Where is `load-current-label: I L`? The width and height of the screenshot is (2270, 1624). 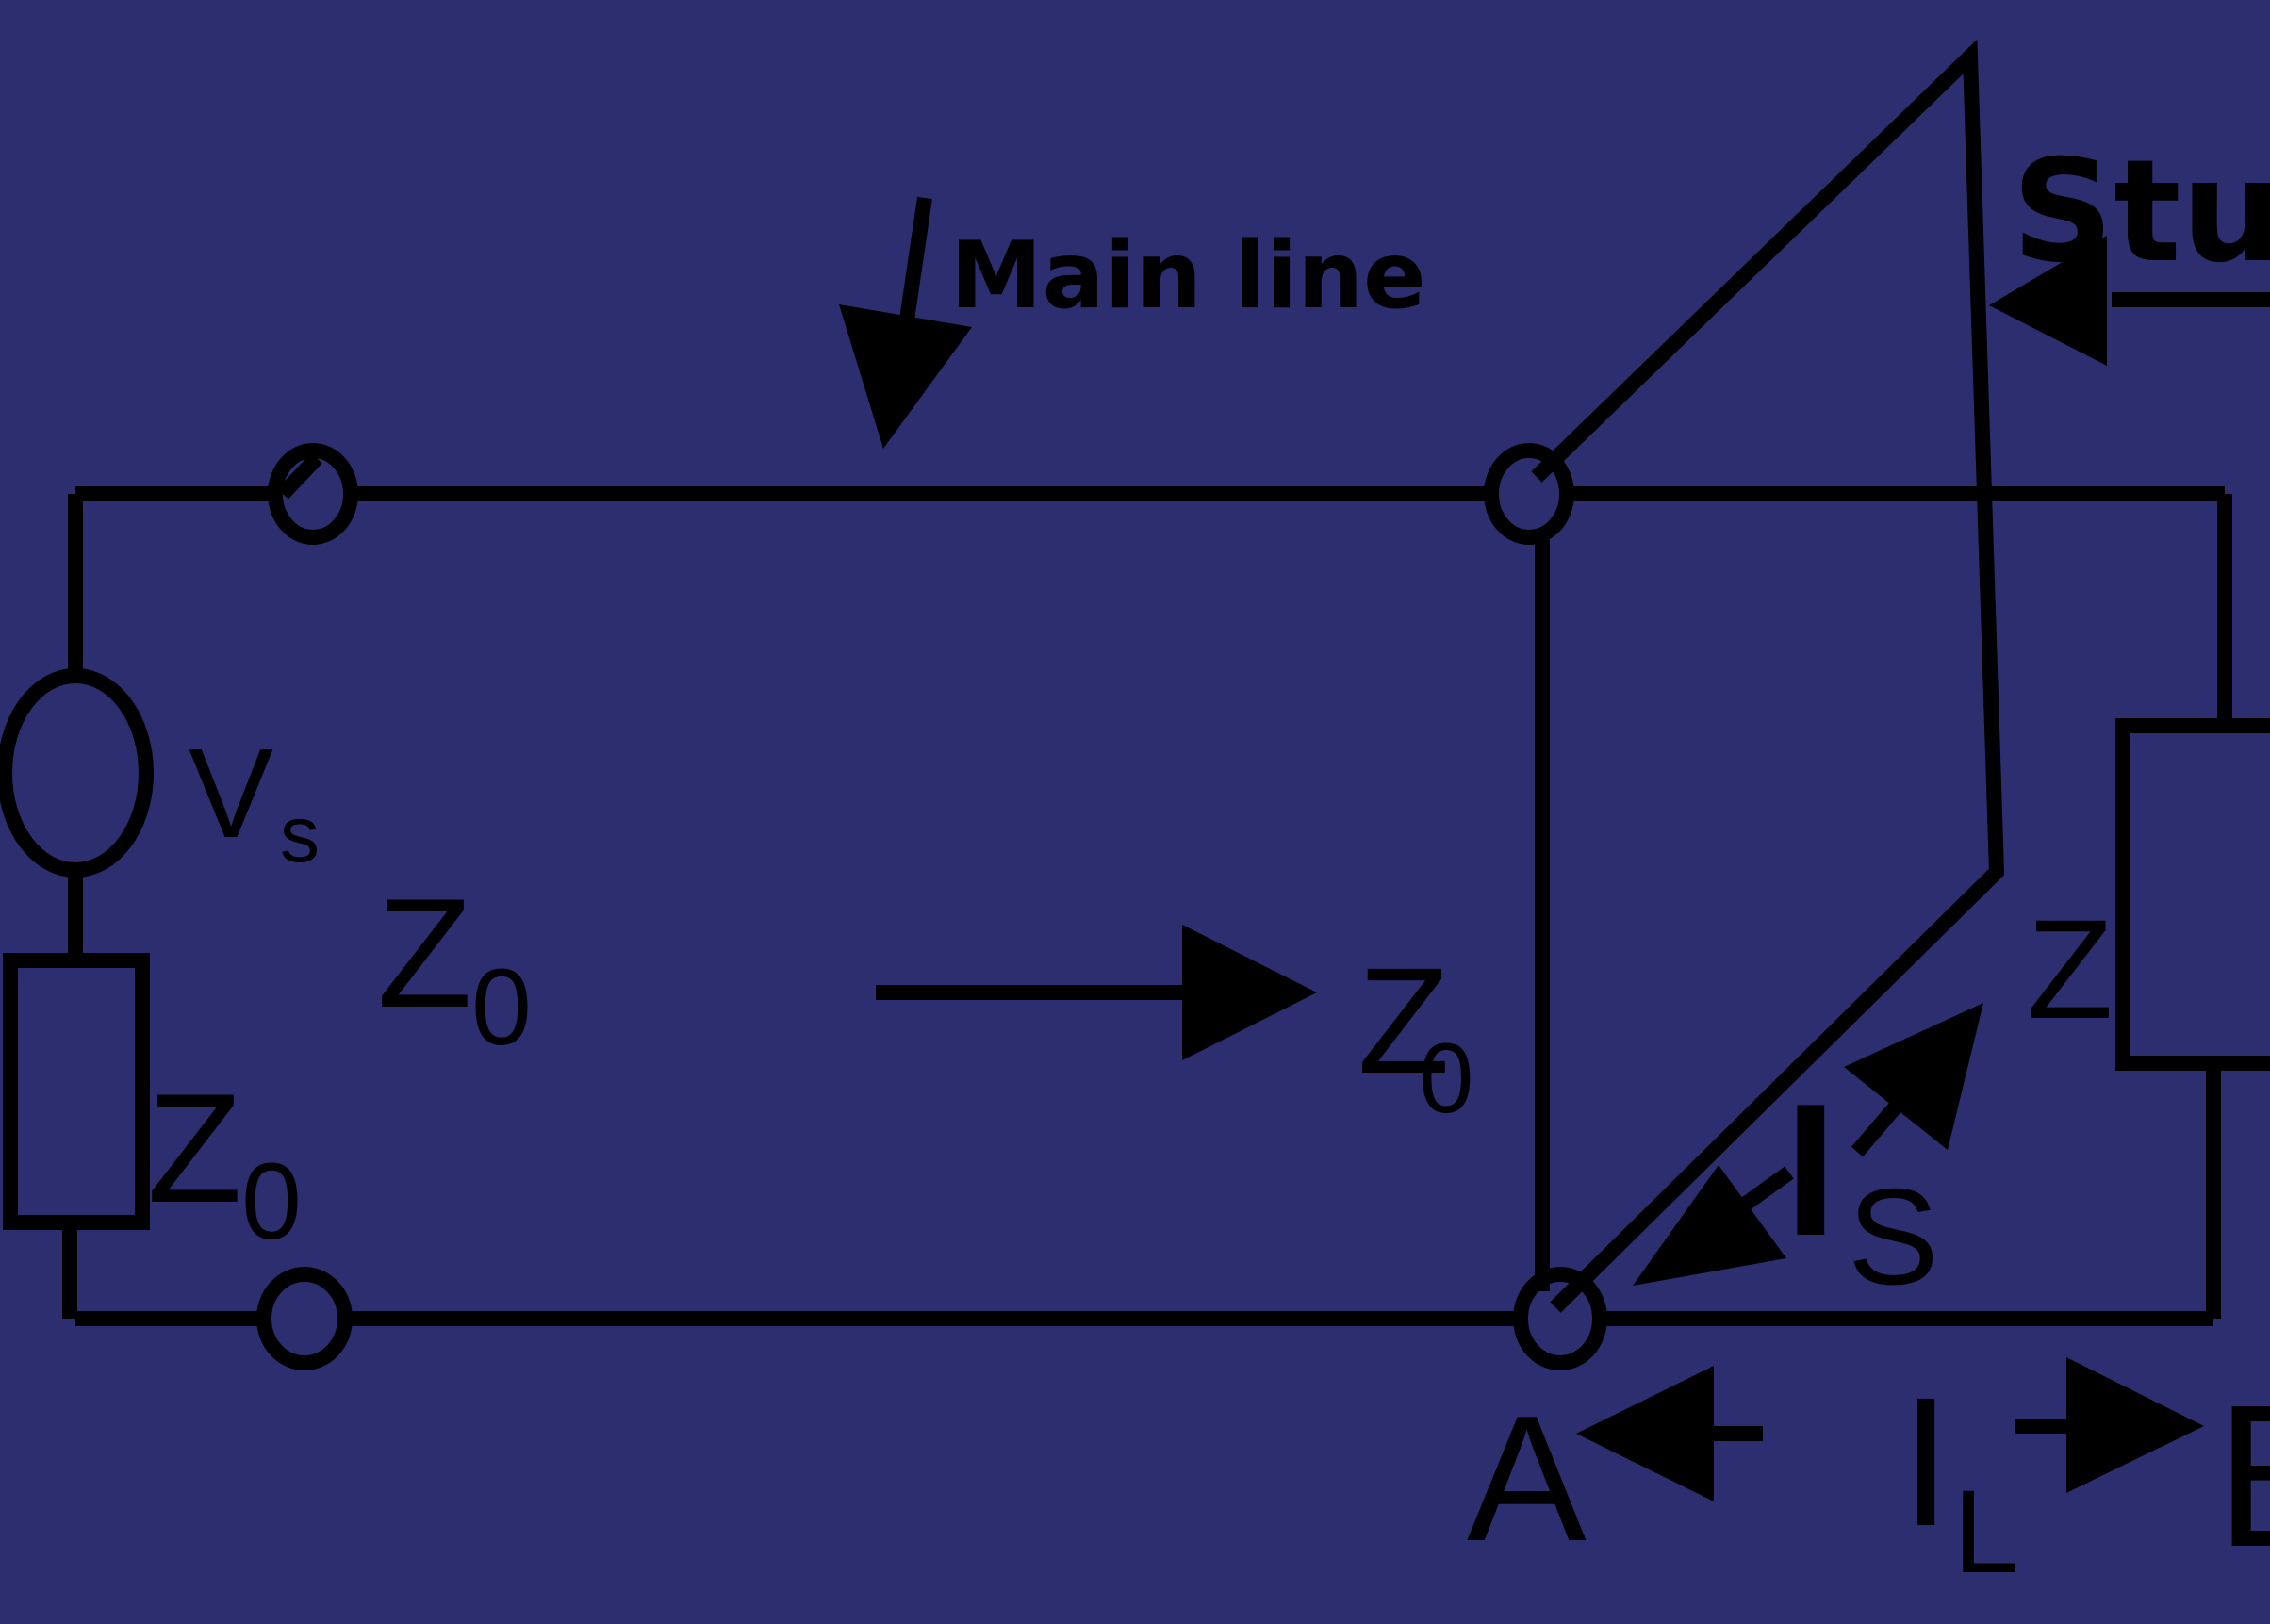 load-current-label: I L is located at coordinates (1960, 1478).